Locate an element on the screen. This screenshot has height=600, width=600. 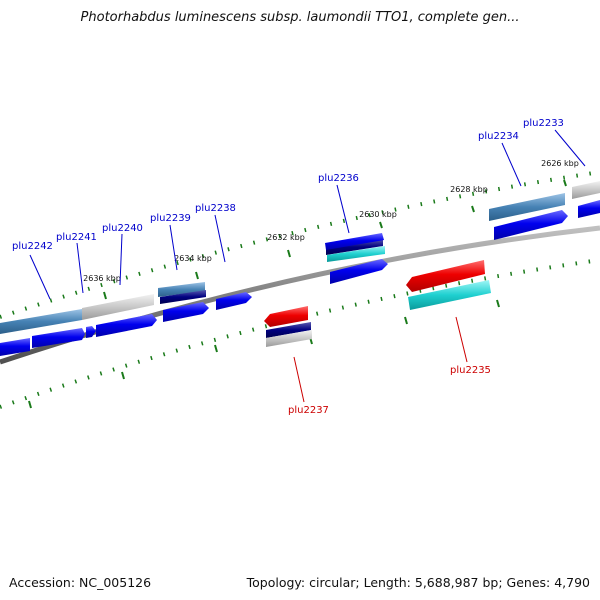
gene-label-plu2242: plu2242 is located at coordinates (32, 246).